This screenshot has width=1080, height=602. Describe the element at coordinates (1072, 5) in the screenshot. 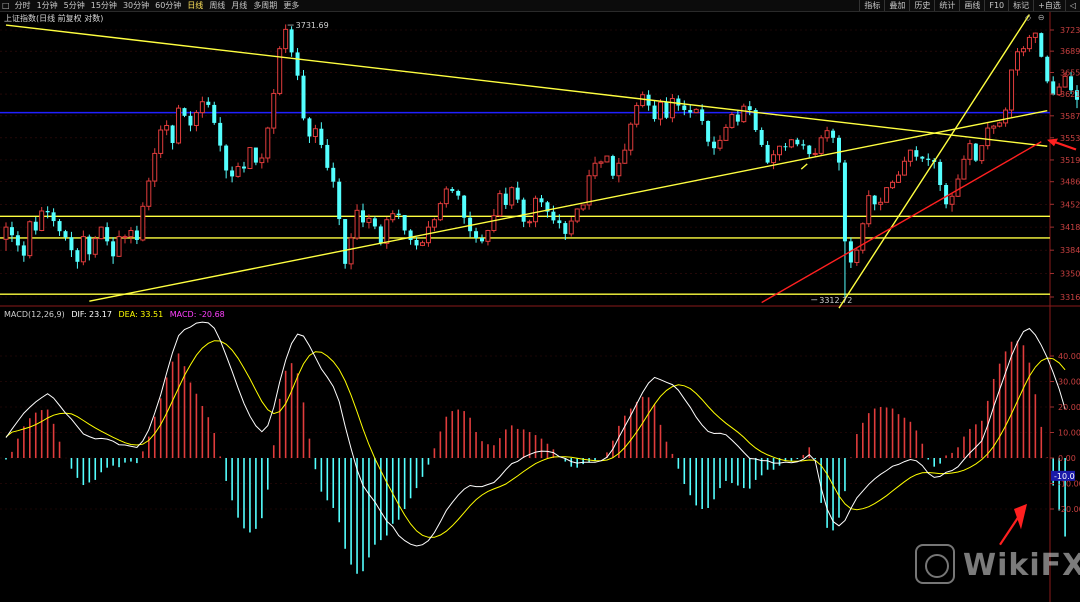

I see `tool-tab: ◁` at that location.